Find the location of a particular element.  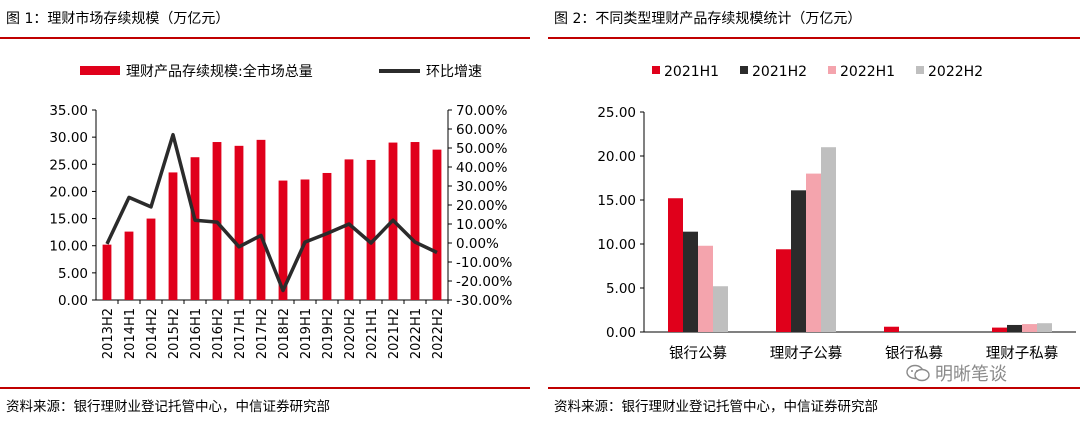

x-tick-label: 理财子公募 is located at coordinates (806, 353).